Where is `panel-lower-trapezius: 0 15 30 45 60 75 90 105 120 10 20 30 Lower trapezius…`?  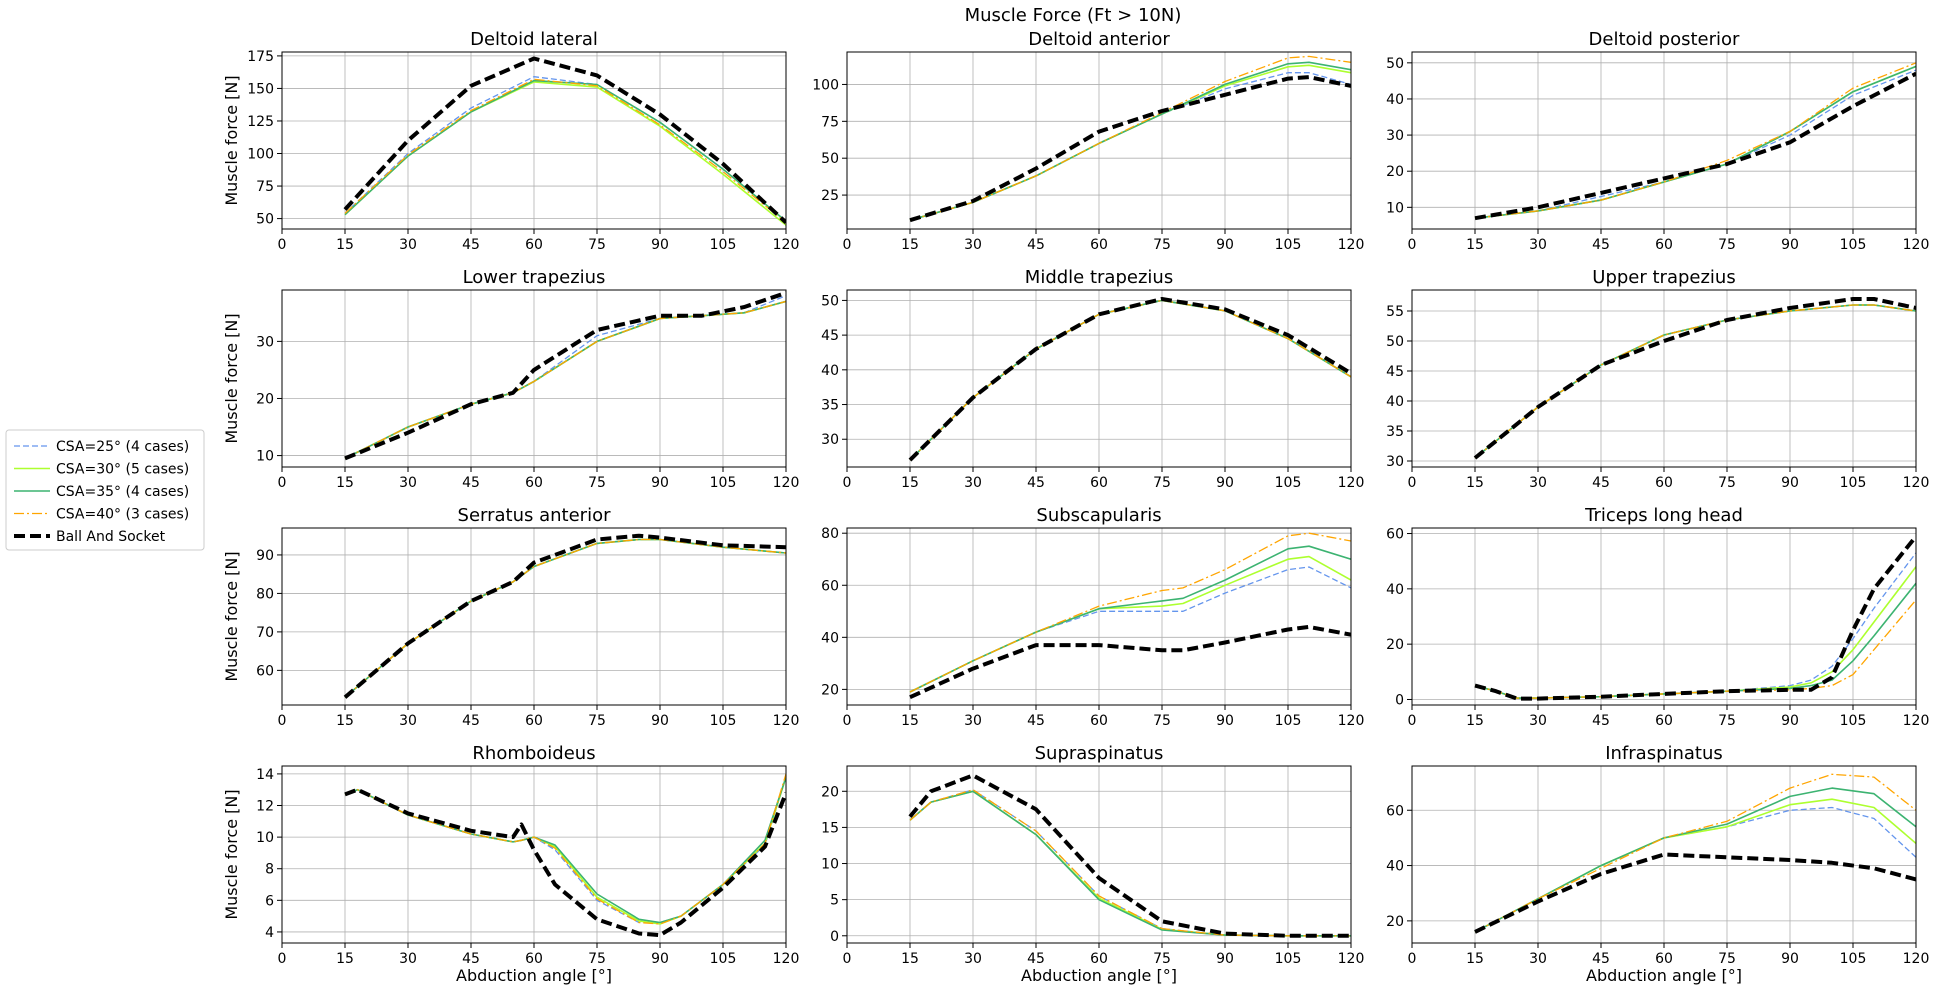
panel-lower-trapezius: 0 15 30 45 60 75 90 105 120 10 20 30 Lower trapezius… is located at coordinates (510, 379).